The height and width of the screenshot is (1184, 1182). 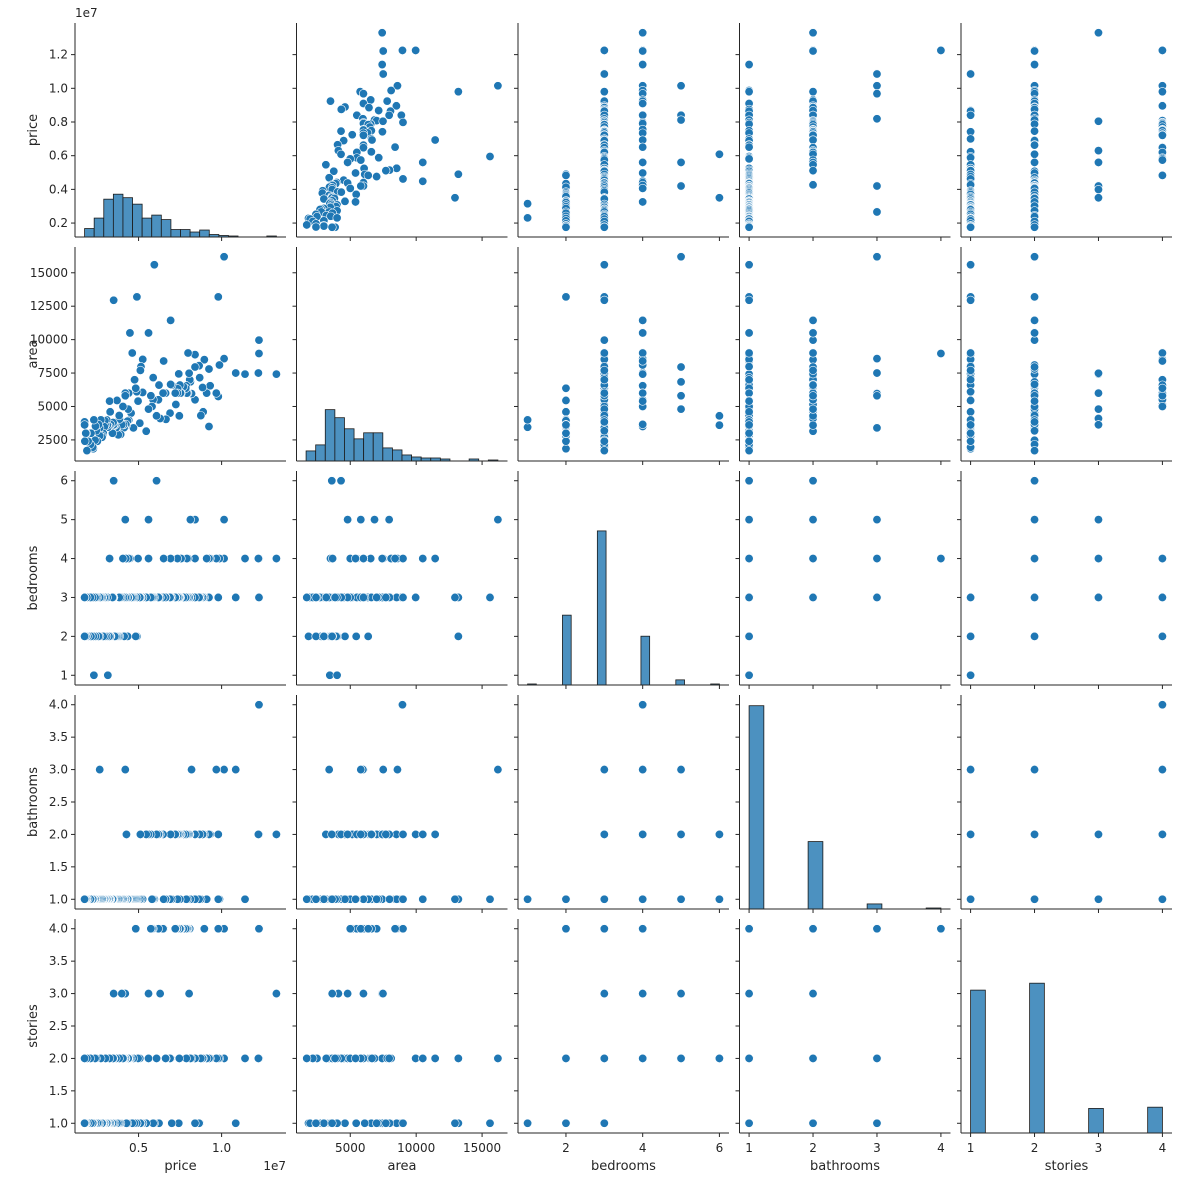 I want to click on y-tick-label: 1.5, so click(x=58, y=867).